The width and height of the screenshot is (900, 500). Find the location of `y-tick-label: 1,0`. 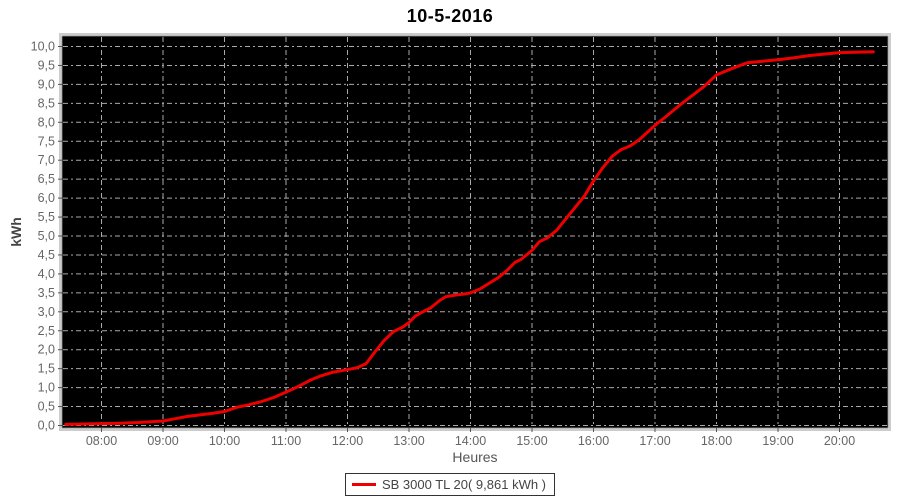

y-tick-label: 1,0 is located at coordinates (46, 388).